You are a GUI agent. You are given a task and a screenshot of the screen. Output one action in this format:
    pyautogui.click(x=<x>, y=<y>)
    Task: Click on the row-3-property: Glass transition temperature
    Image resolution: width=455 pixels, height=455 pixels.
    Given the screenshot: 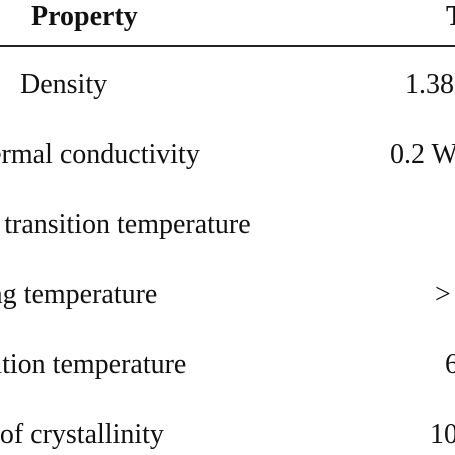 What is the action you would take?
    pyautogui.click(x=125, y=224)
    